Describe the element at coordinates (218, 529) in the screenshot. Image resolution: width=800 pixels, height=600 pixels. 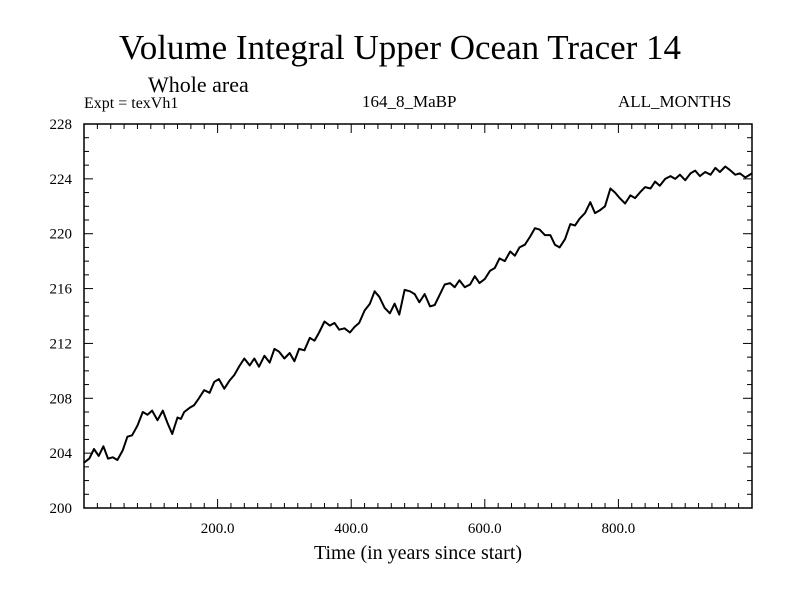
I see `x-tick-label: 200.0` at that location.